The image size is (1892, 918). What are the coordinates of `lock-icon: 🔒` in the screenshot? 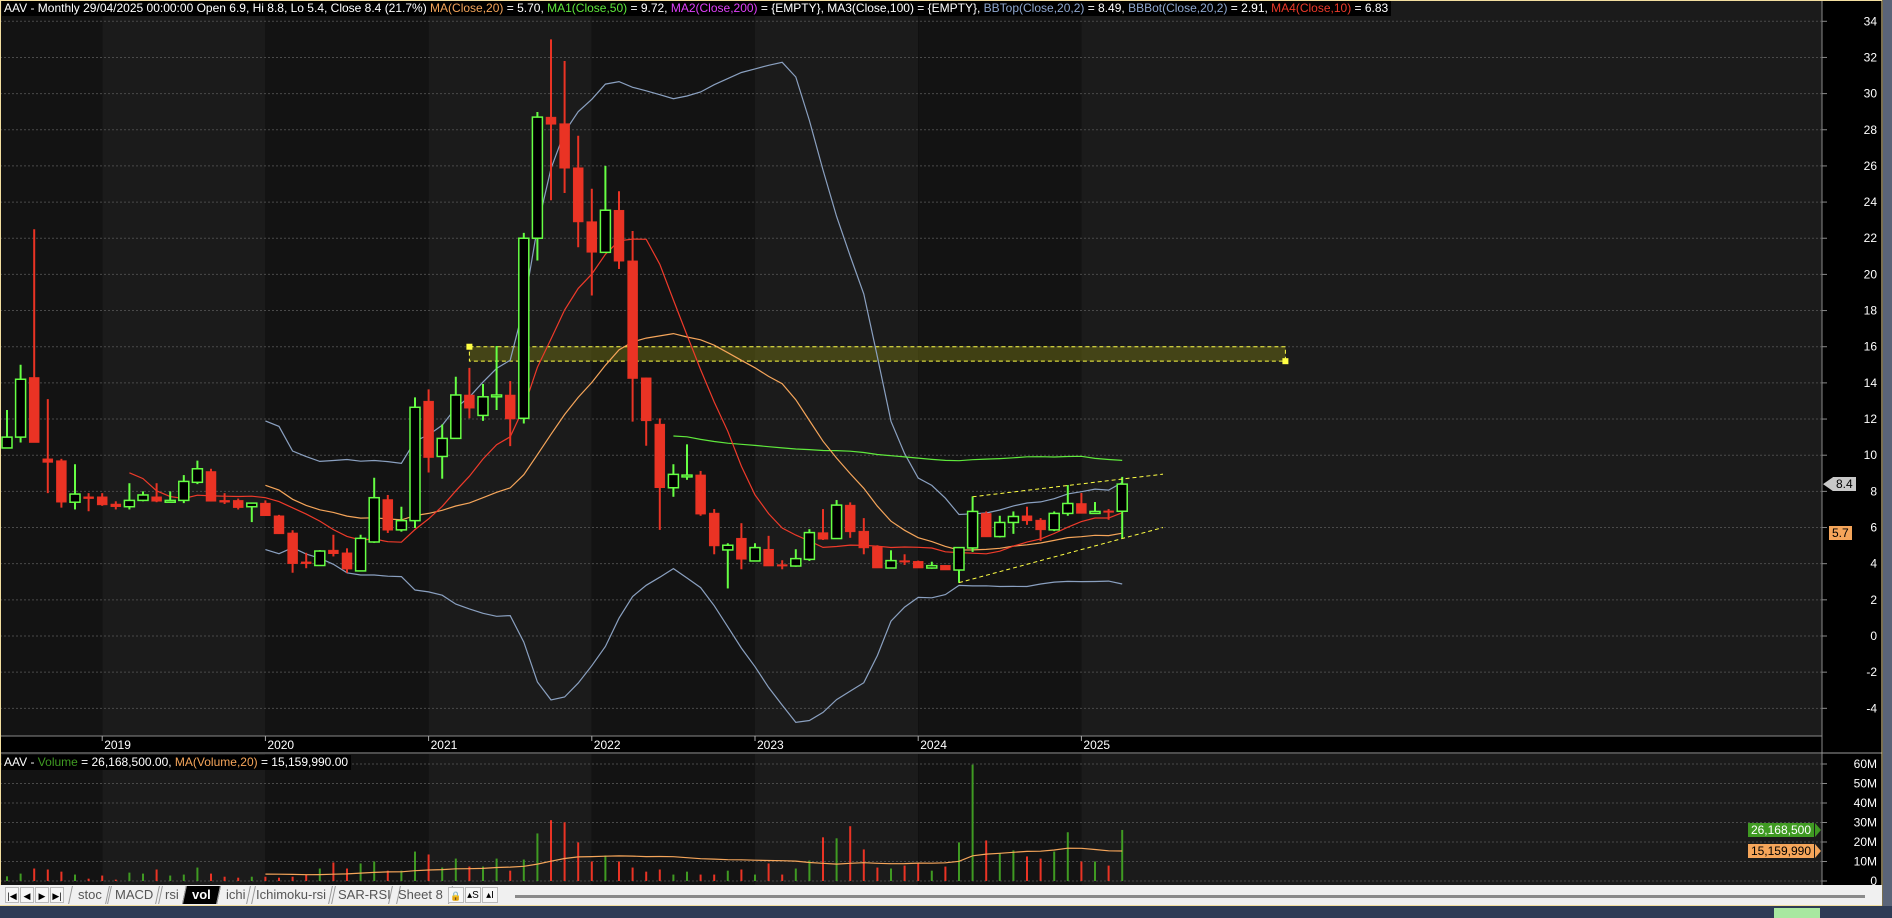 It's located at (456, 895).